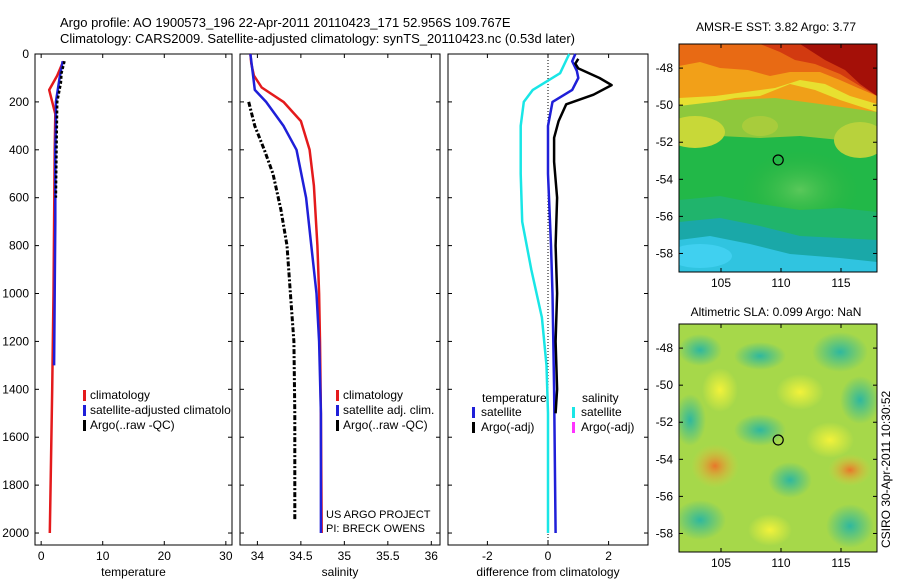 Image resolution: width=900 pixels, height=580 pixels. What do you see at coordinates (103, 556) in the screenshot?
I see `x-tick-label: 10` at bounding box center [103, 556].